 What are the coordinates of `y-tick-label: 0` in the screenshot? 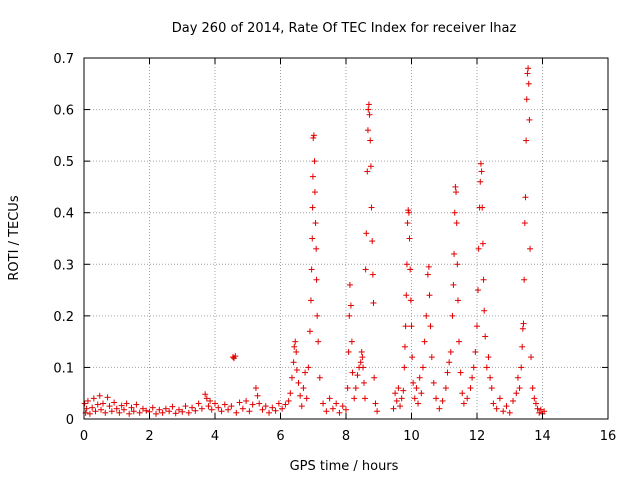 It's located at (70, 420).